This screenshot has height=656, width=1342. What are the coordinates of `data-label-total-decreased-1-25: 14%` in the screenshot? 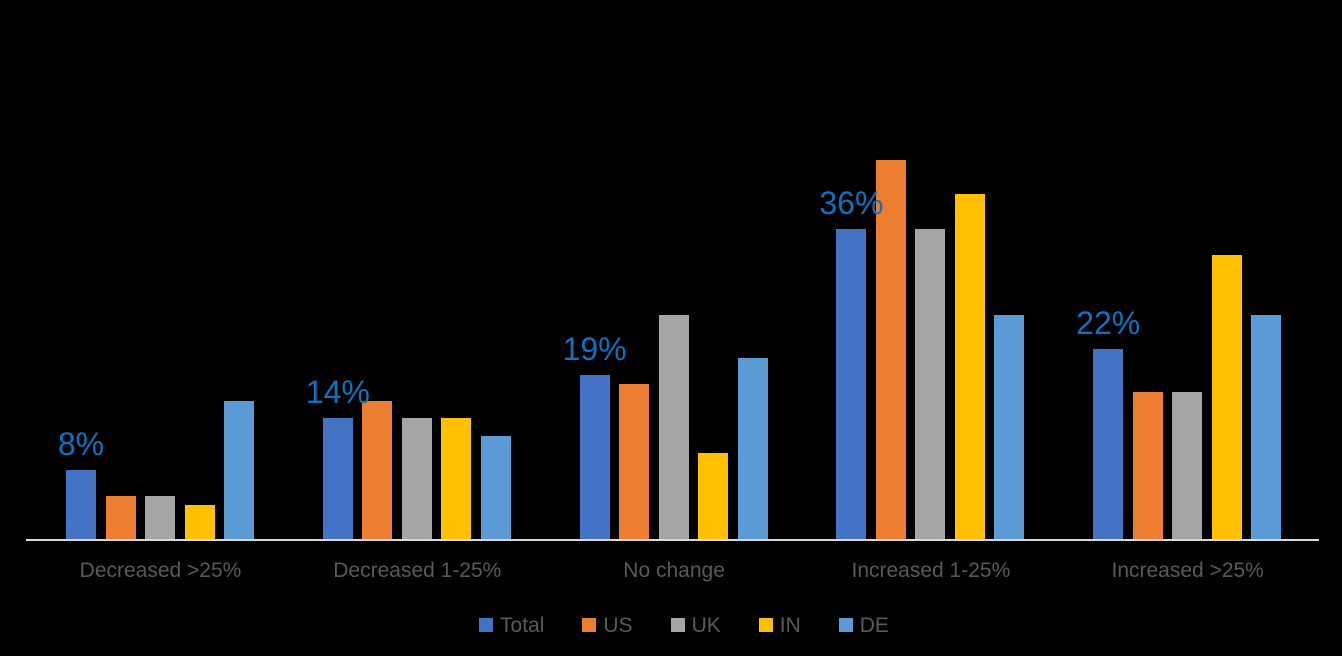 It's located at (337, 392).